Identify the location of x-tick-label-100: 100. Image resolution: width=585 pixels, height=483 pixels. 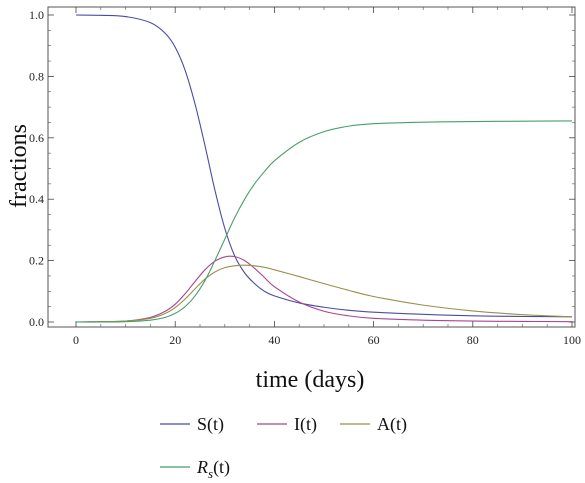
(572, 340).